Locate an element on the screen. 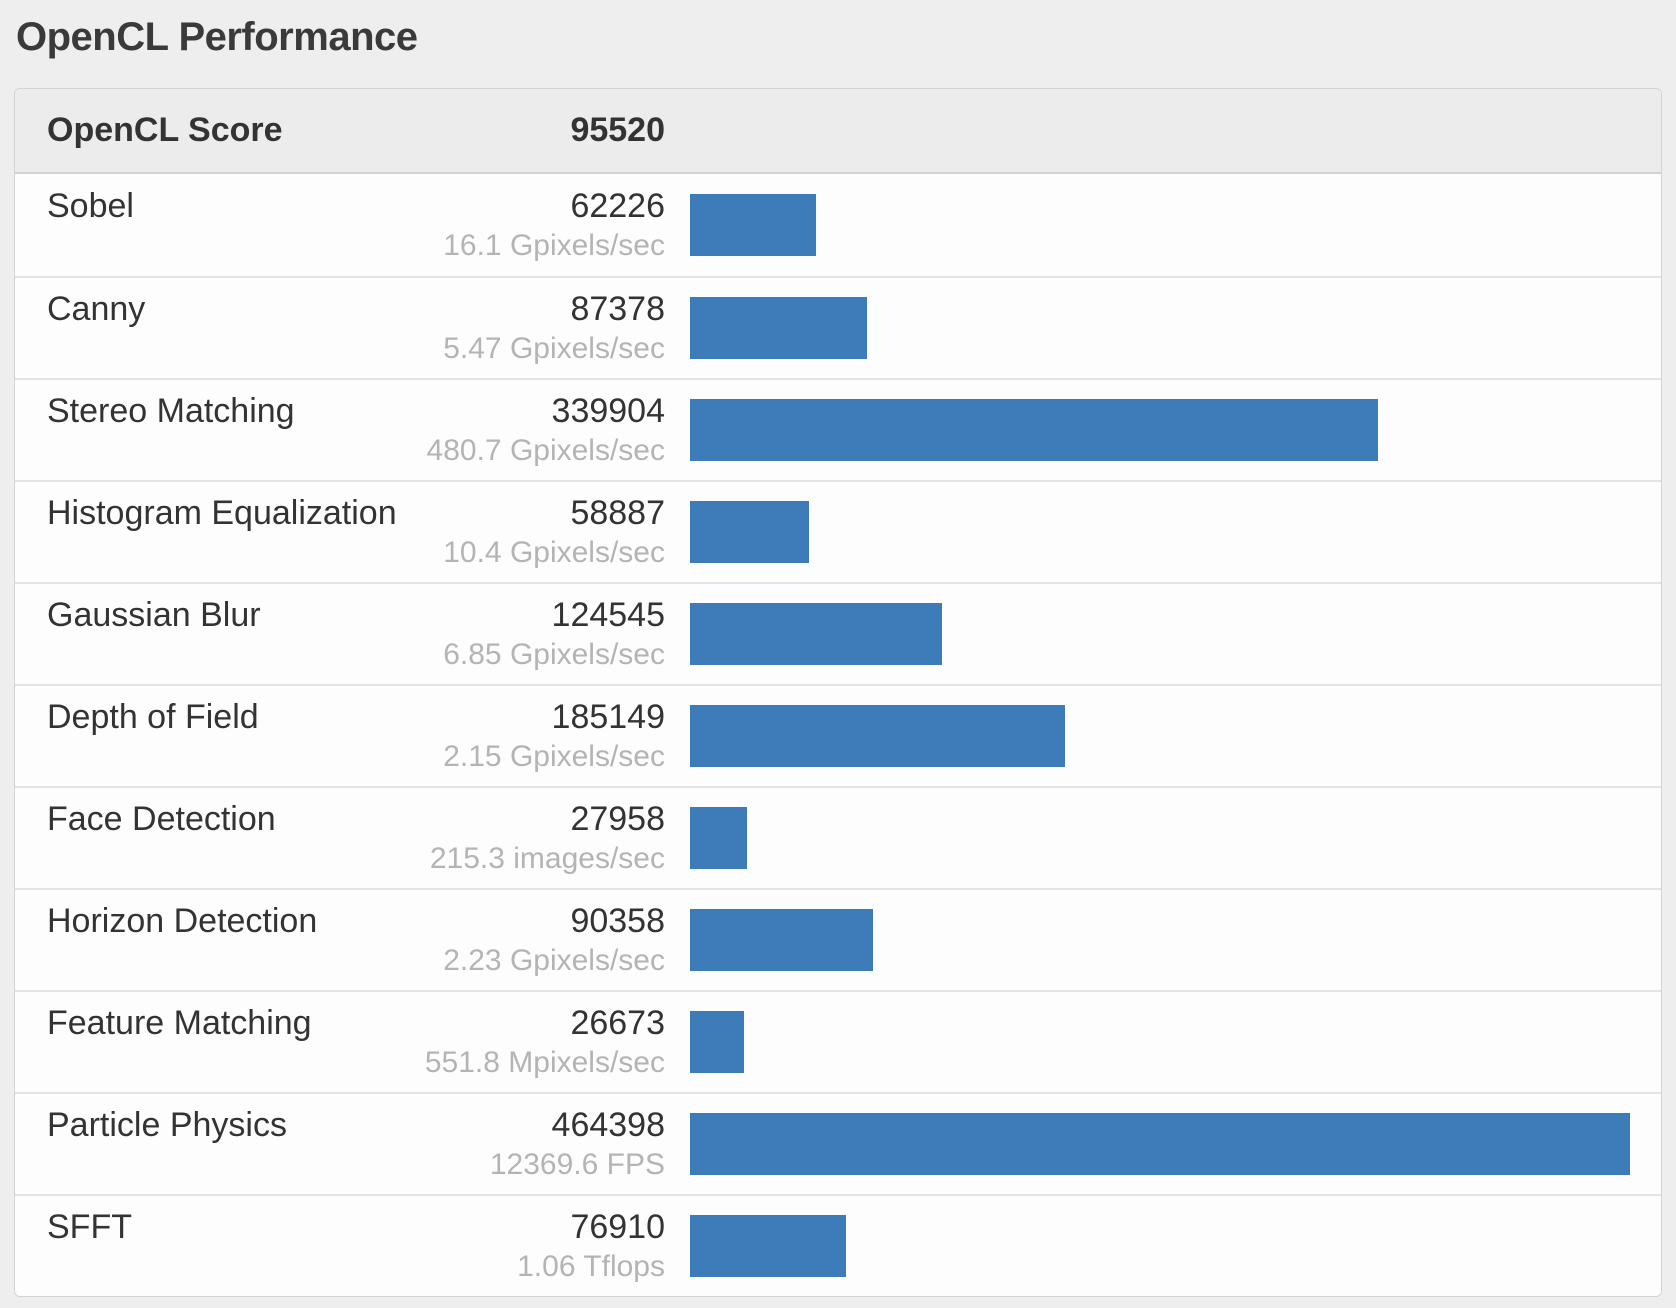 The height and width of the screenshot is (1308, 1676). benchmark-name: Canny is located at coordinates (245, 328).